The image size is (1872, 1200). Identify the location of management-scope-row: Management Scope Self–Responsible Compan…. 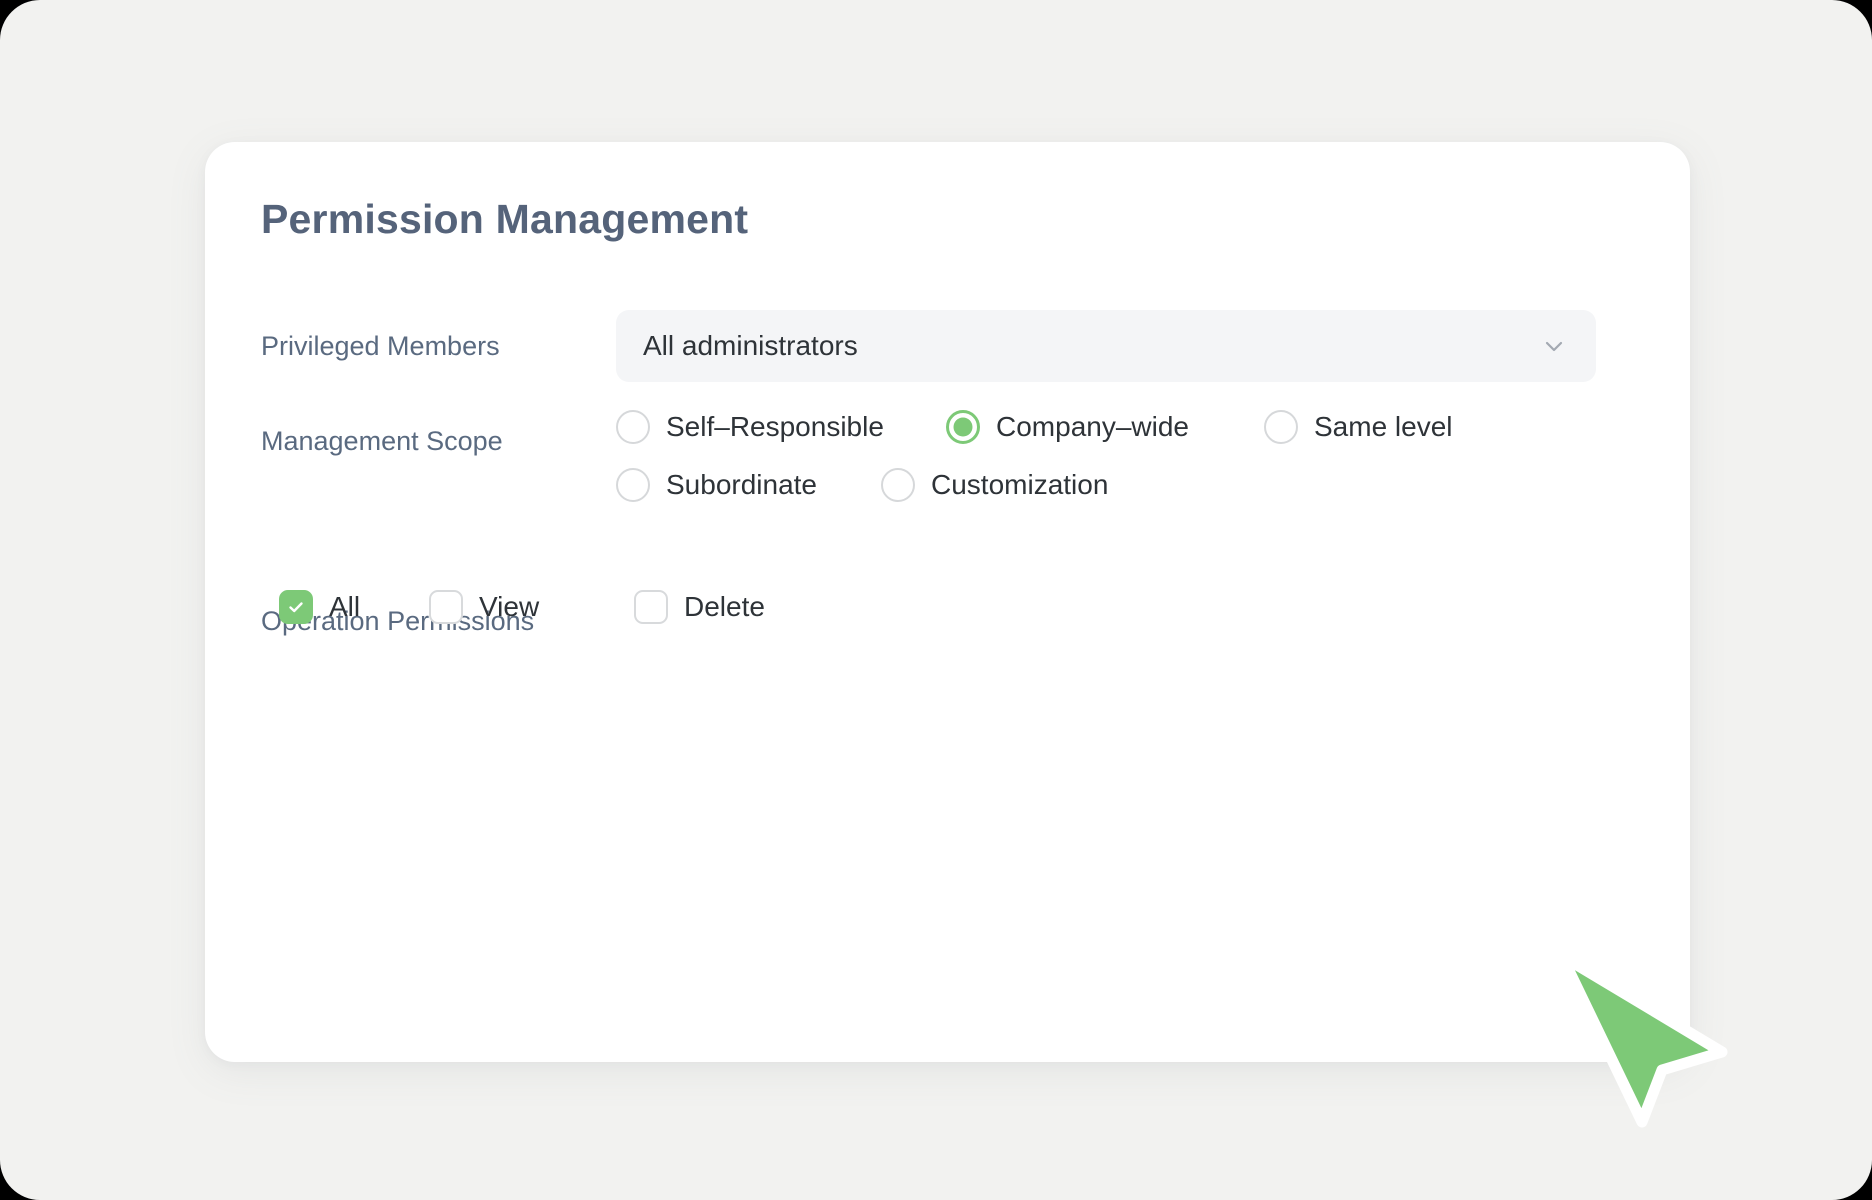
(951, 456).